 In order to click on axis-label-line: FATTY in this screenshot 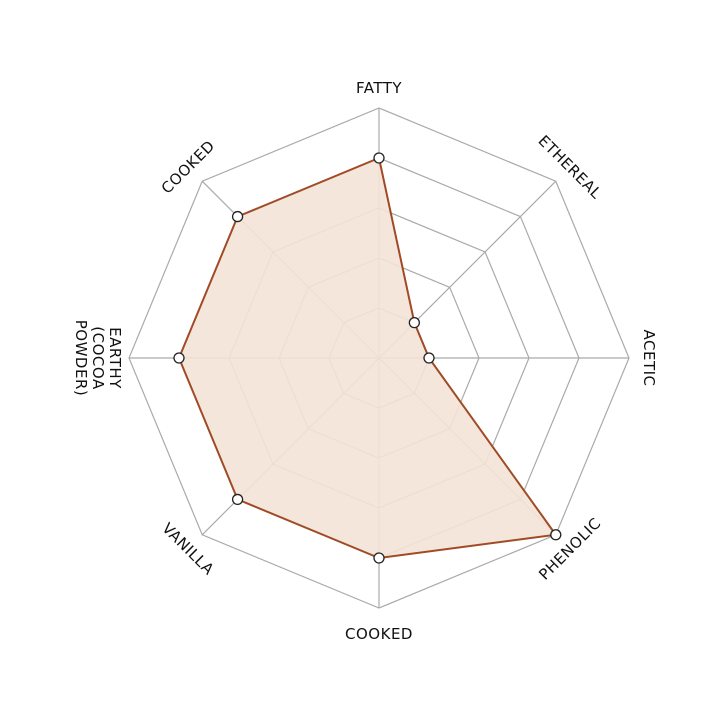, I will do `click(379, 88)`.